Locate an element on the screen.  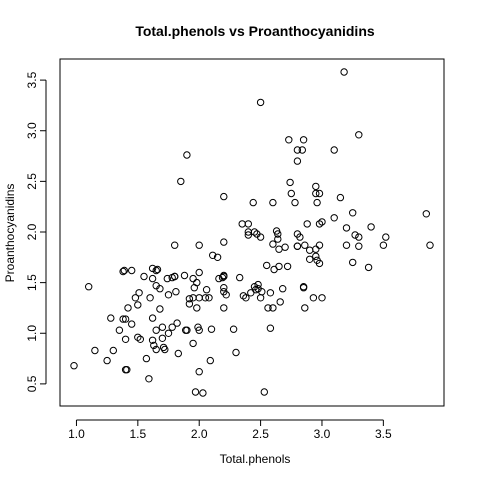
y-tick-label: 1.5 is located at coordinates (32, 282).